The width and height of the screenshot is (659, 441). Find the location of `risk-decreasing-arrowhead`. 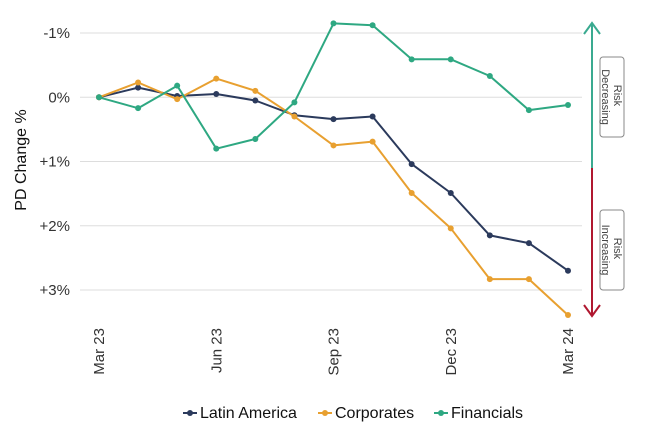

risk-decreasing-arrowhead is located at coordinates (592, 28).